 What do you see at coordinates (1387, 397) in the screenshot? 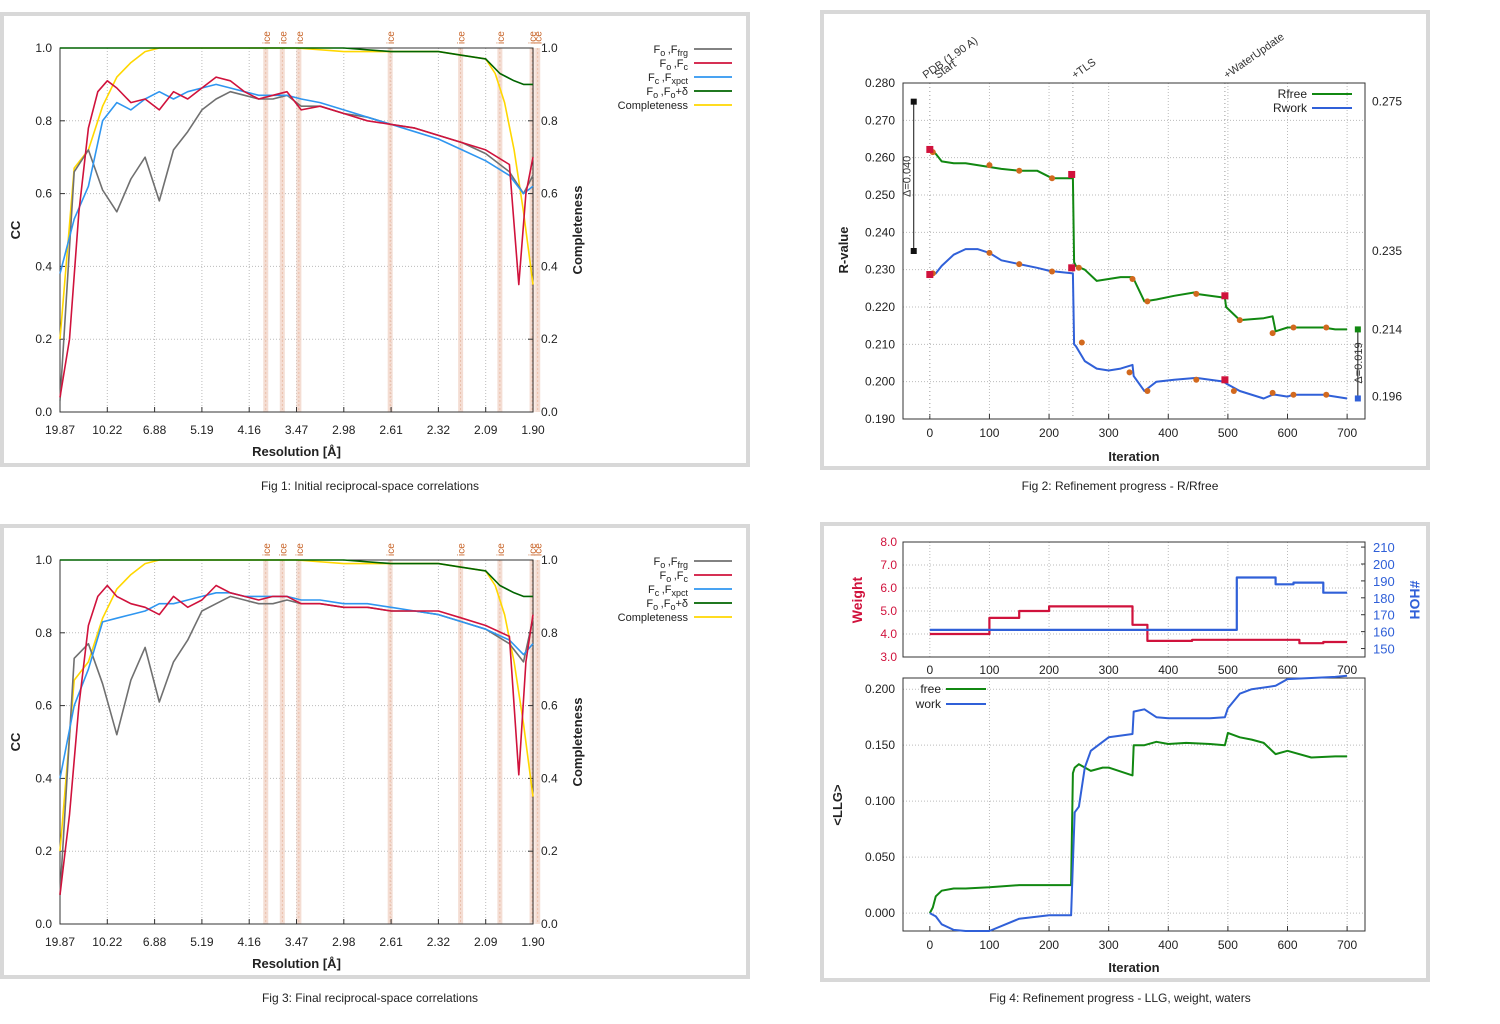
I see `right-value-label: 0.196` at bounding box center [1387, 397].